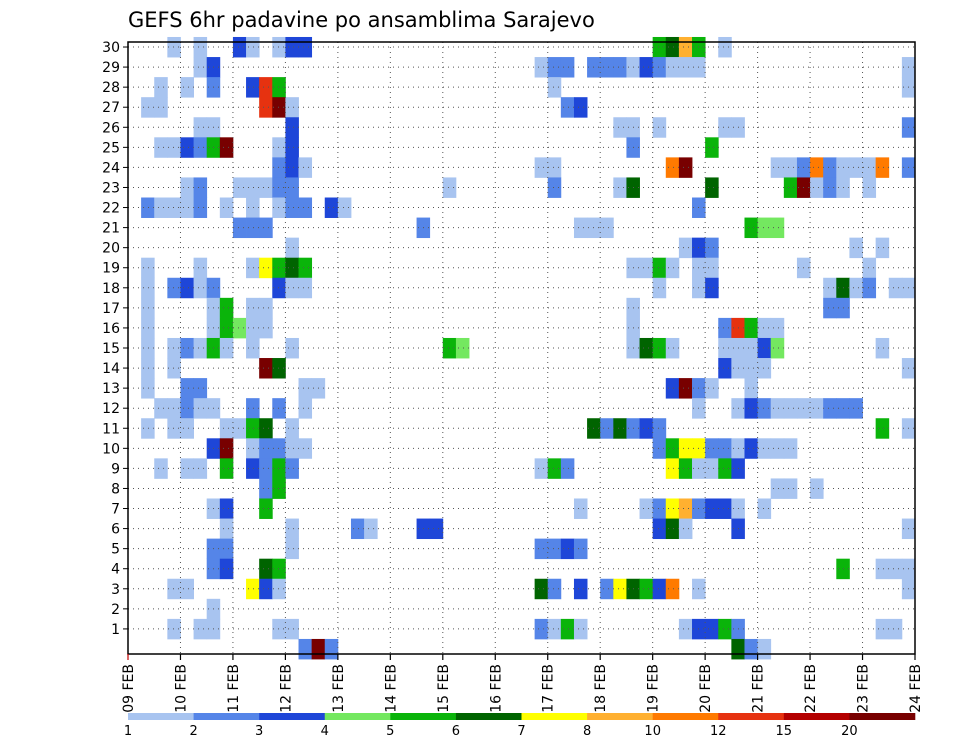 The image size is (960, 742). What do you see at coordinates (115, 489) in the screenshot?
I see `y-tick-label: 8` at bounding box center [115, 489].